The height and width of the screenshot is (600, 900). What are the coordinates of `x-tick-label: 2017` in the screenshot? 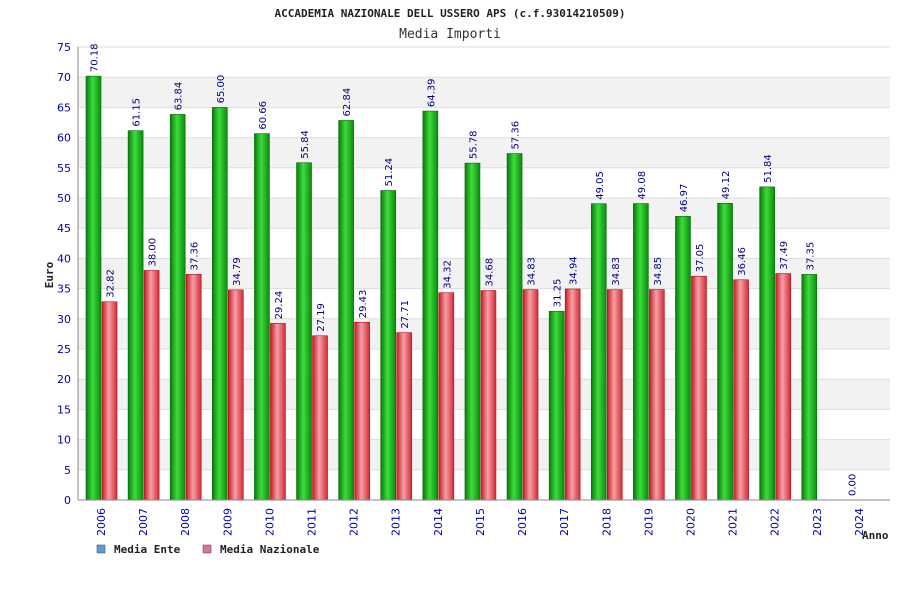 It's located at (564, 522).